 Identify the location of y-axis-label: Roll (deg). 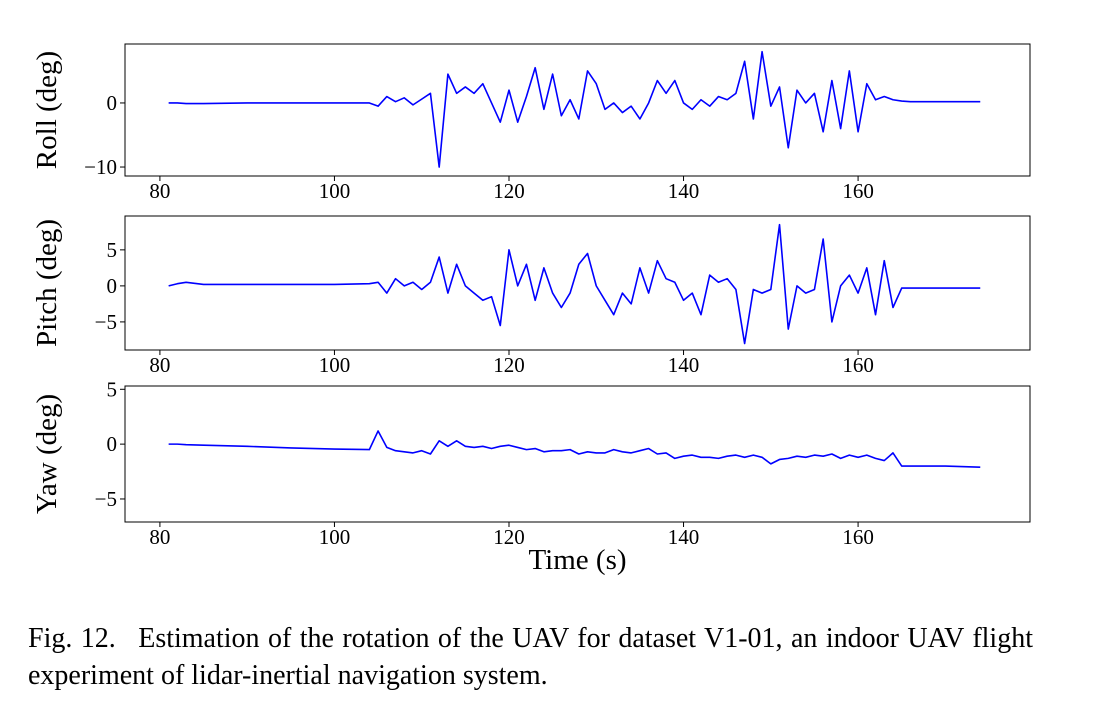
(47, 110).